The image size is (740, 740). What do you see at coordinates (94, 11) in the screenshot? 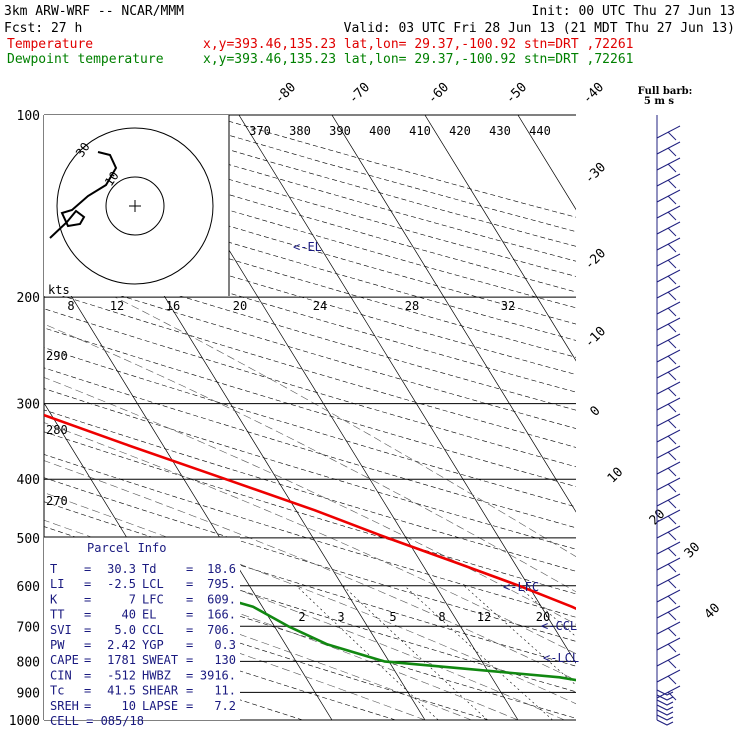
I see `model-title: 3km ARW-WRF -- NCAR/MMM` at bounding box center [94, 11].